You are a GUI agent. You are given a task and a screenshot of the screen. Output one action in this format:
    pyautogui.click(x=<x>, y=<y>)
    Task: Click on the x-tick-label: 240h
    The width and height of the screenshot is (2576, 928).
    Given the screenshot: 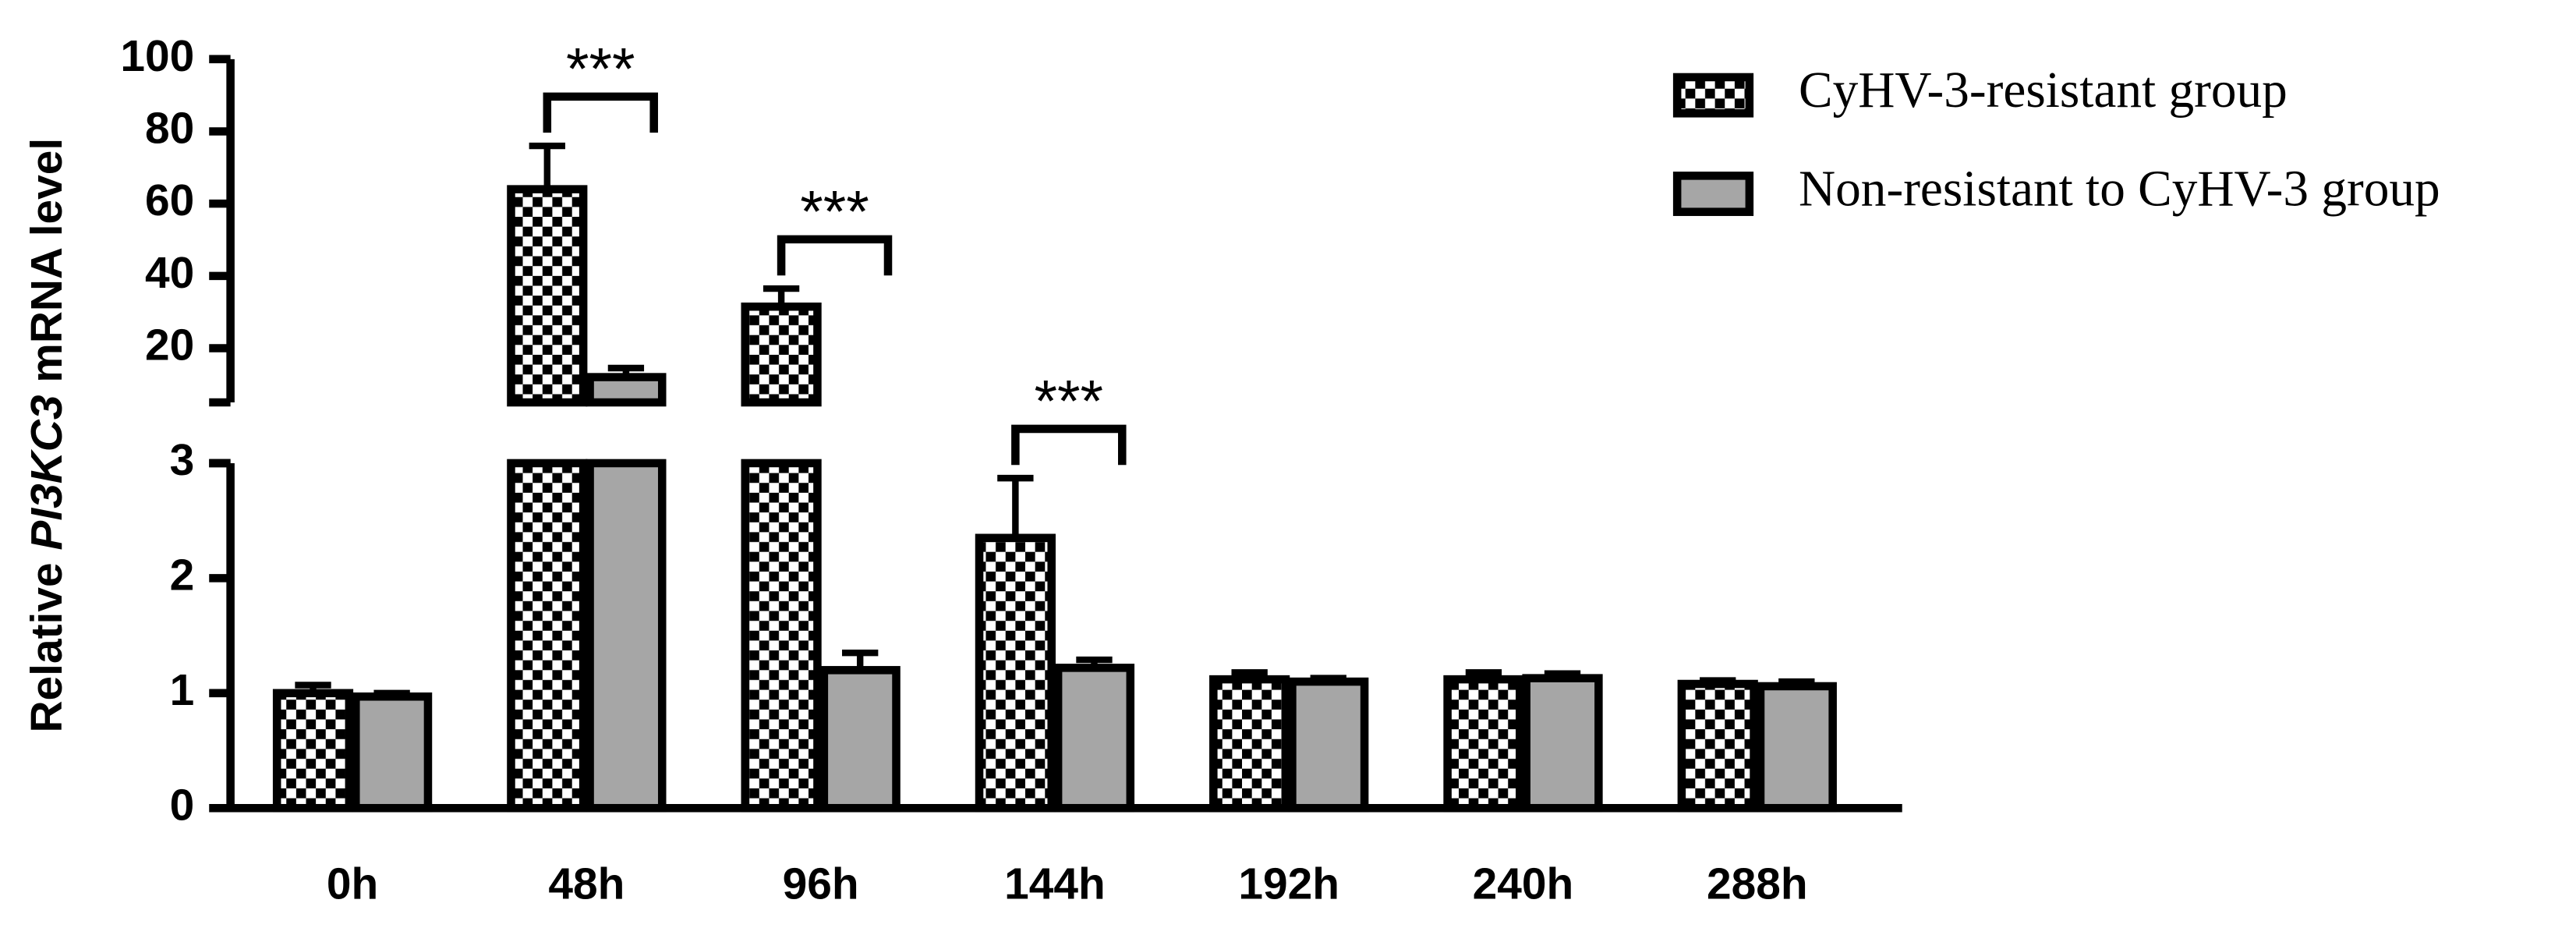 What is the action you would take?
    pyautogui.click(x=1523, y=884)
    